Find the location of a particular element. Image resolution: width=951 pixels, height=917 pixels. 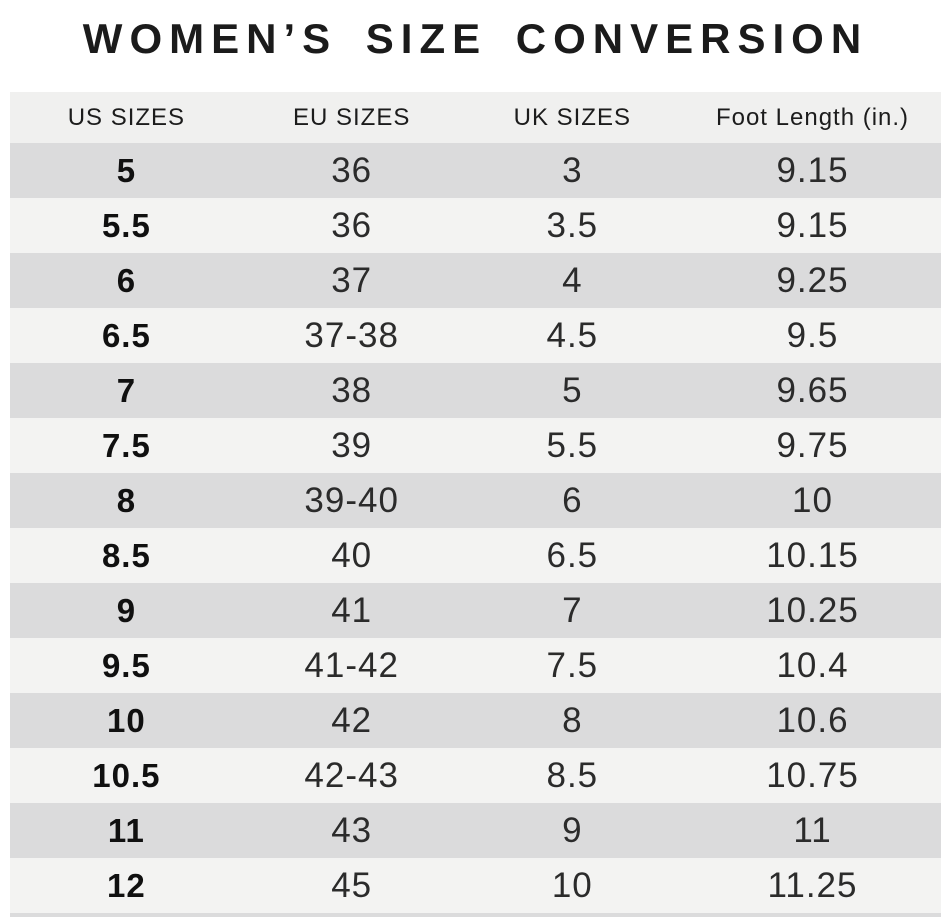

cell-us-size: 6.5 is located at coordinates (126, 335).